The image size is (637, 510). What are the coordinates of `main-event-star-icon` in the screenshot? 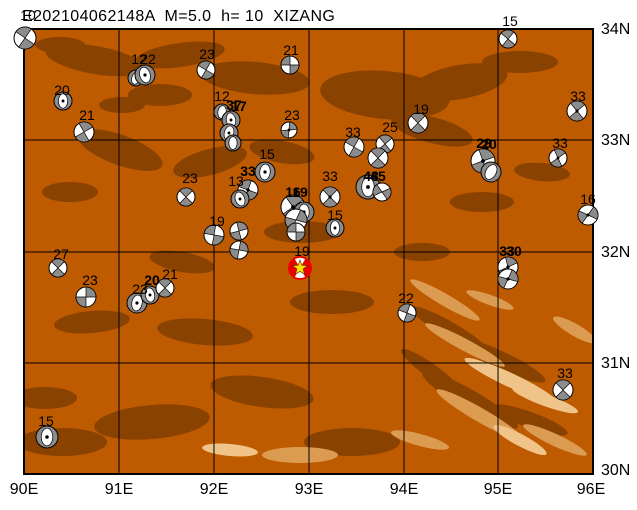 It's located at (300, 267).